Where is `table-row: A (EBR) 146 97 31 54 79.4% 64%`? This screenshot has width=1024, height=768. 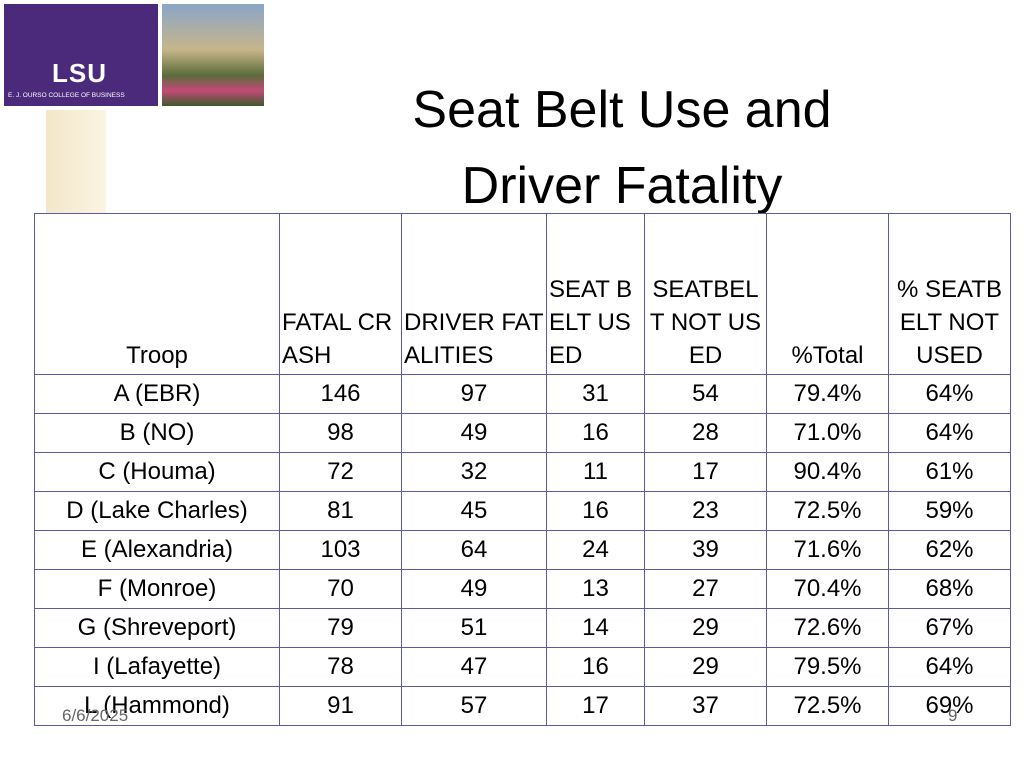 table-row: A (EBR) 146 97 31 54 79.4% 64% is located at coordinates (522, 394).